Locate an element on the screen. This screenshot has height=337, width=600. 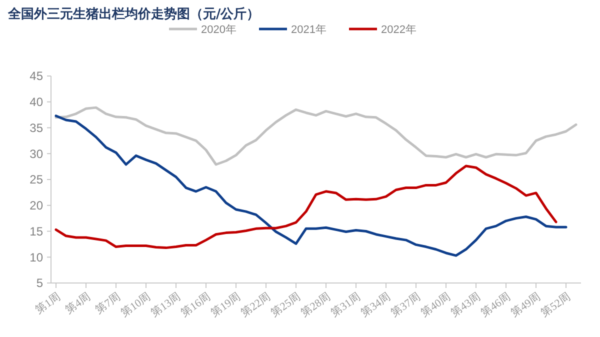
y-tick-label: 20 is located at coordinates (37, 205).